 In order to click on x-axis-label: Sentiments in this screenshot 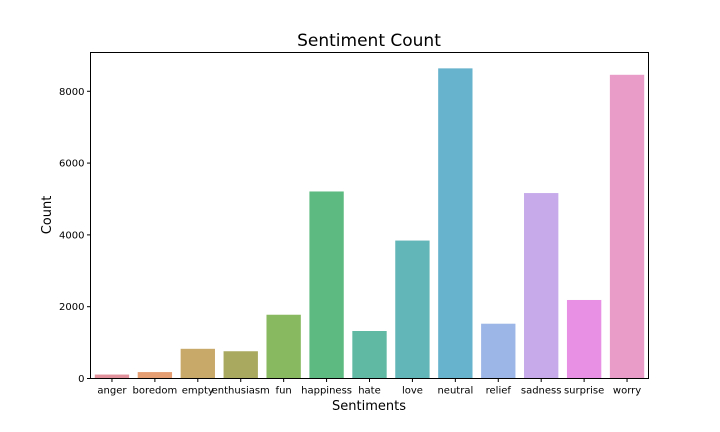, I will do `click(369, 406)`.